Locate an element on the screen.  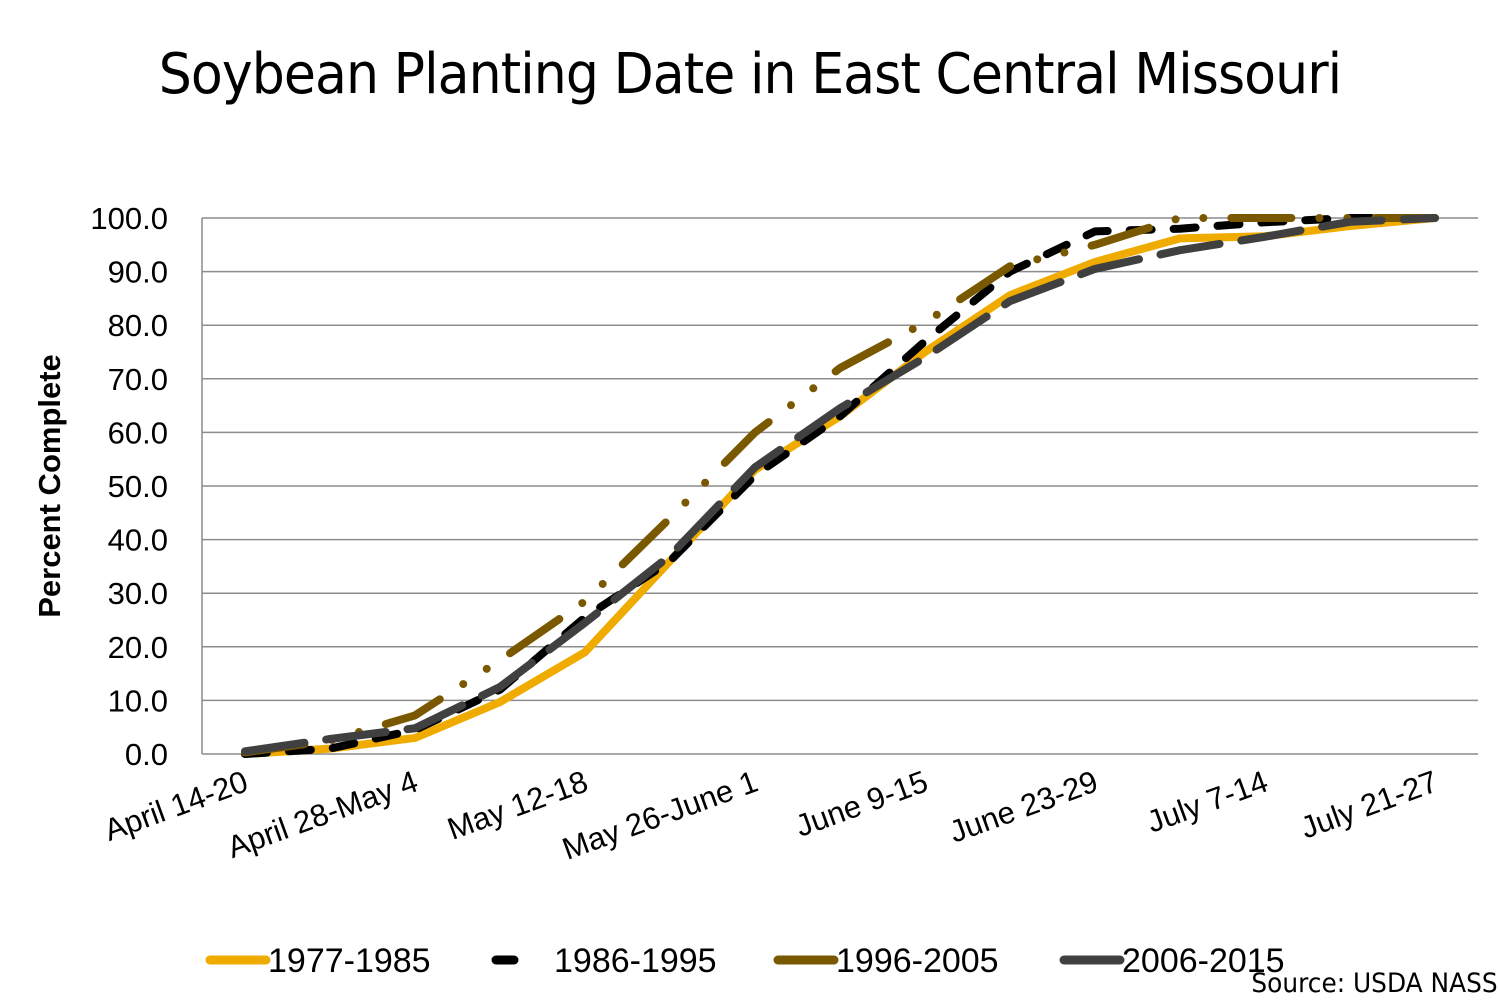
y-tick-label: 30.0 is located at coordinates (138, 593).